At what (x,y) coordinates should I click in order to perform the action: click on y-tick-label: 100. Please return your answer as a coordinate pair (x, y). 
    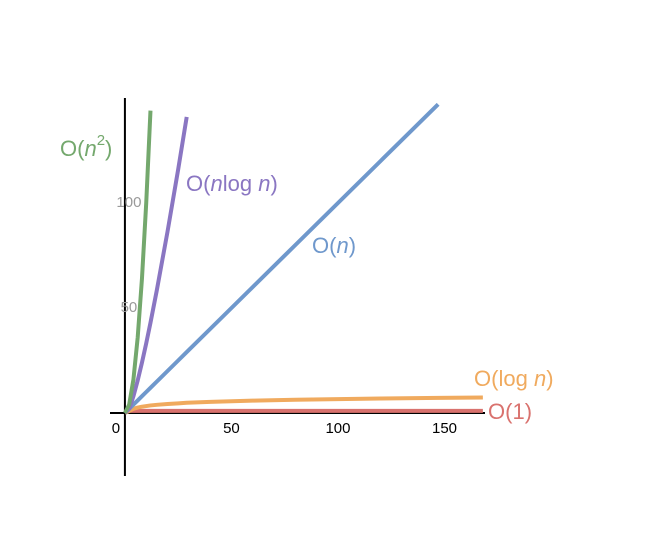
    Looking at the image, I should click on (128, 202).